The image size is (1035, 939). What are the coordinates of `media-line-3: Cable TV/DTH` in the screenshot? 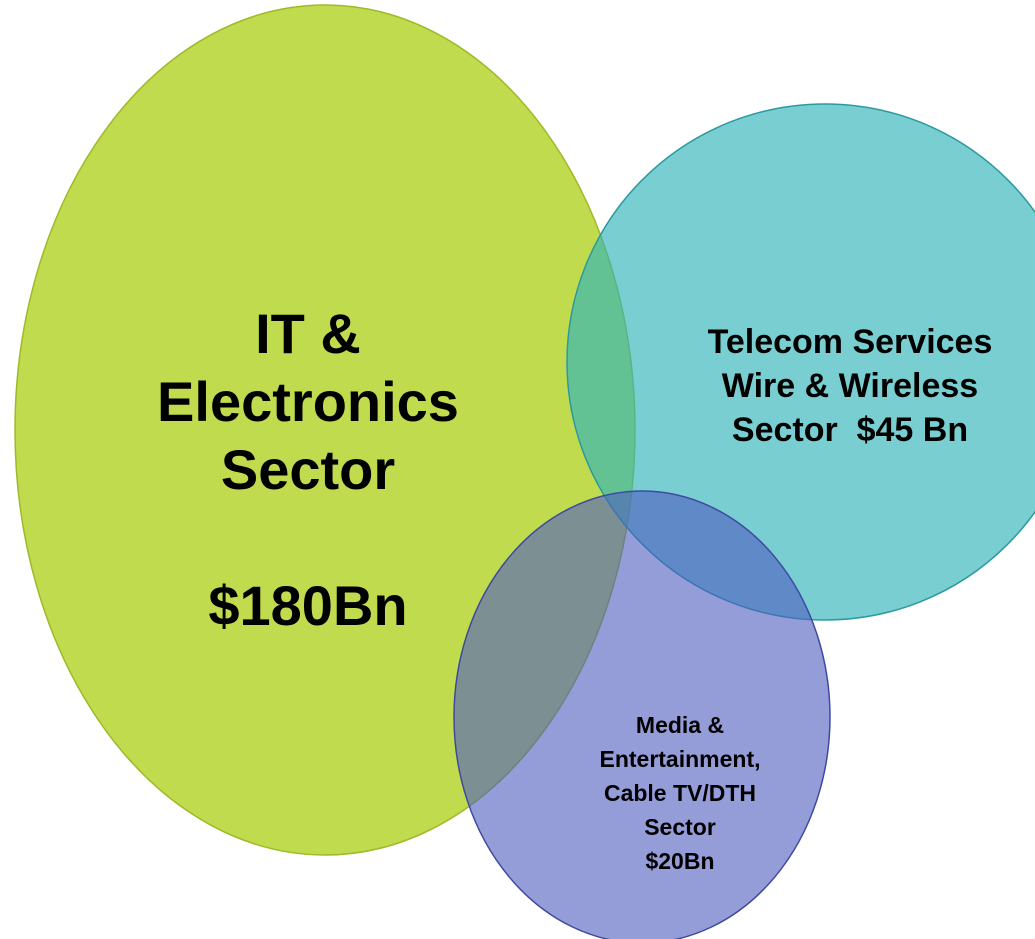 It's located at (680, 793).